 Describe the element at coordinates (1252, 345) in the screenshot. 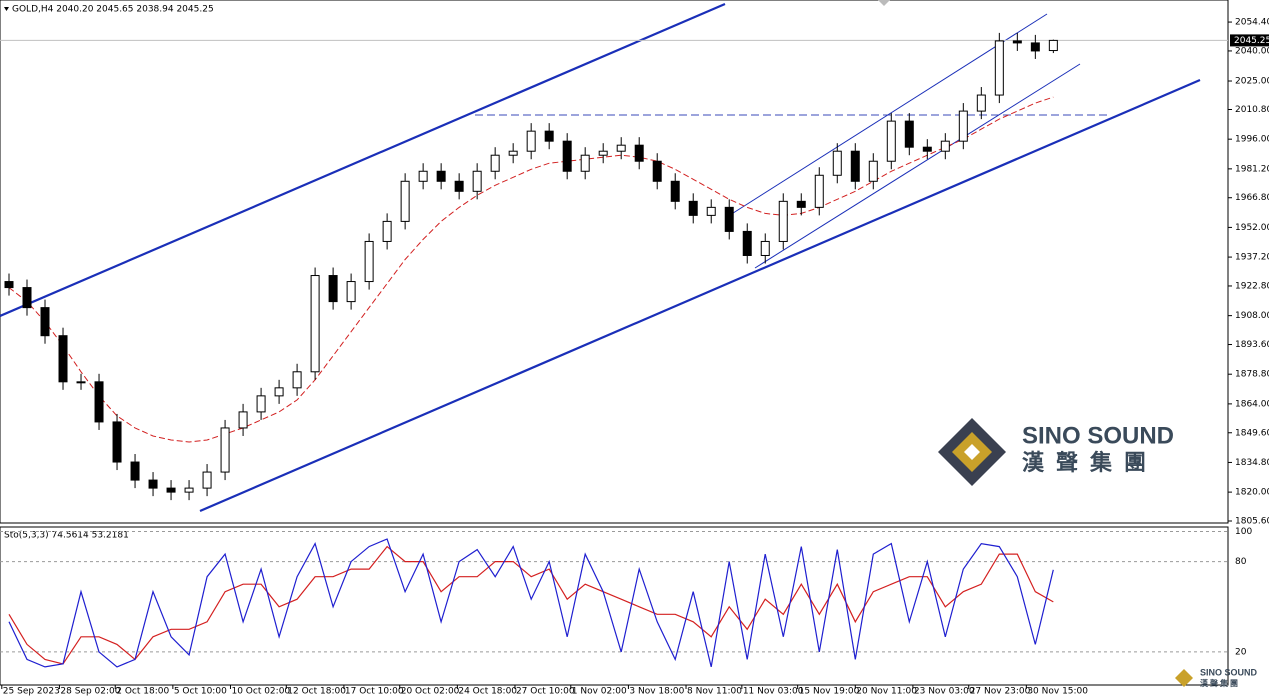

I see `y-tick-label: 1893.60` at that location.